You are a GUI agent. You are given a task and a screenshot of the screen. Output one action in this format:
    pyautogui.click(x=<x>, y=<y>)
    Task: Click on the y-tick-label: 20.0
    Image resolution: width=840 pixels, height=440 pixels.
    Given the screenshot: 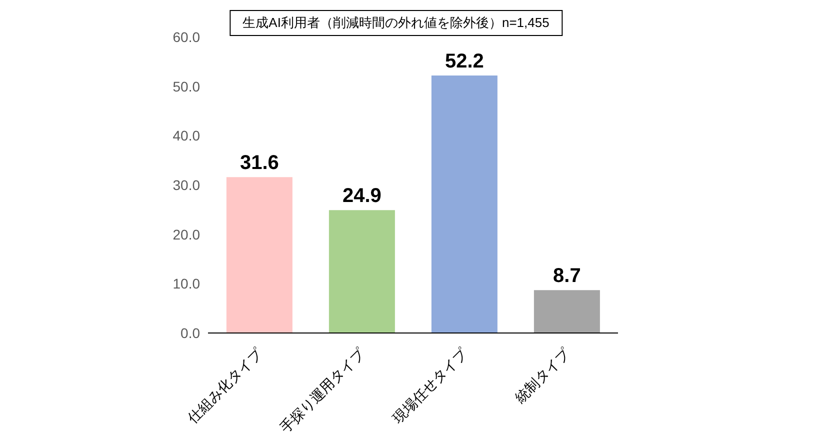 What is the action you would take?
    pyautogui.click(x=186, y=234)
    